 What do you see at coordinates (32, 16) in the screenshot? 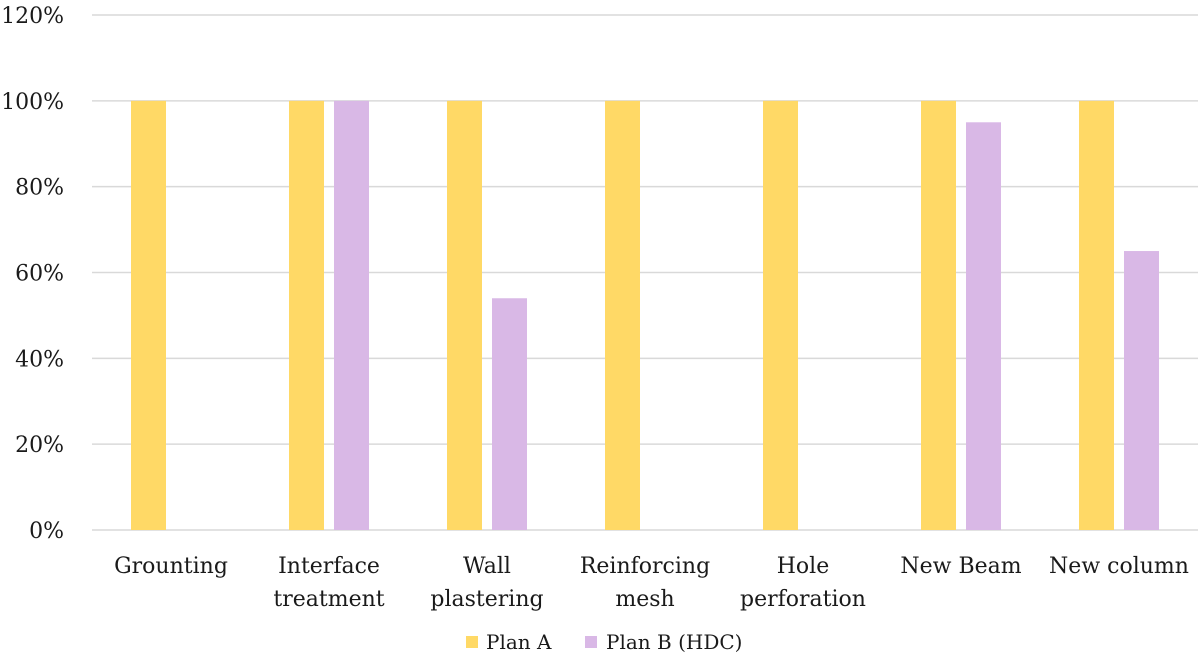
I see `y-tick-label: 120%` at bounding box center [32, 16].